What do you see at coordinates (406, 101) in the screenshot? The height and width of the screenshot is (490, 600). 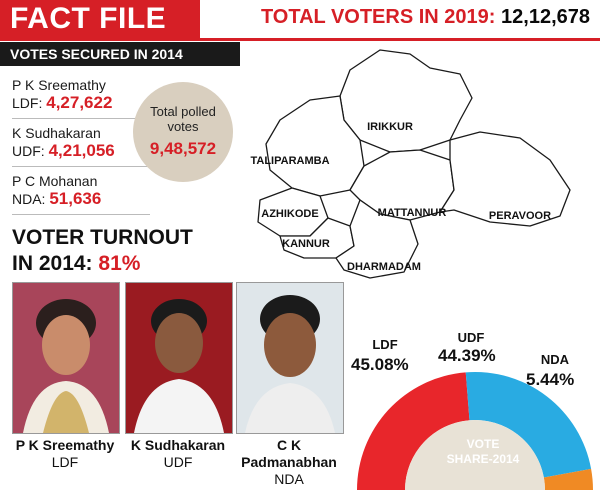 I see `region-irikkur` at bounding box center [406, 101].